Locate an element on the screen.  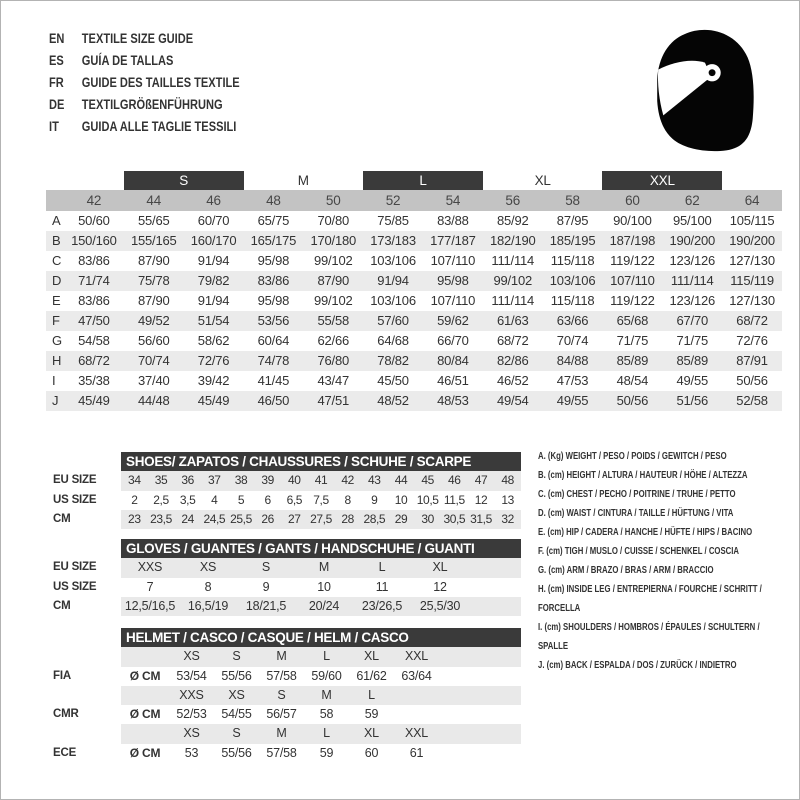
size-group-label: S is located at coordinates (183, 180).